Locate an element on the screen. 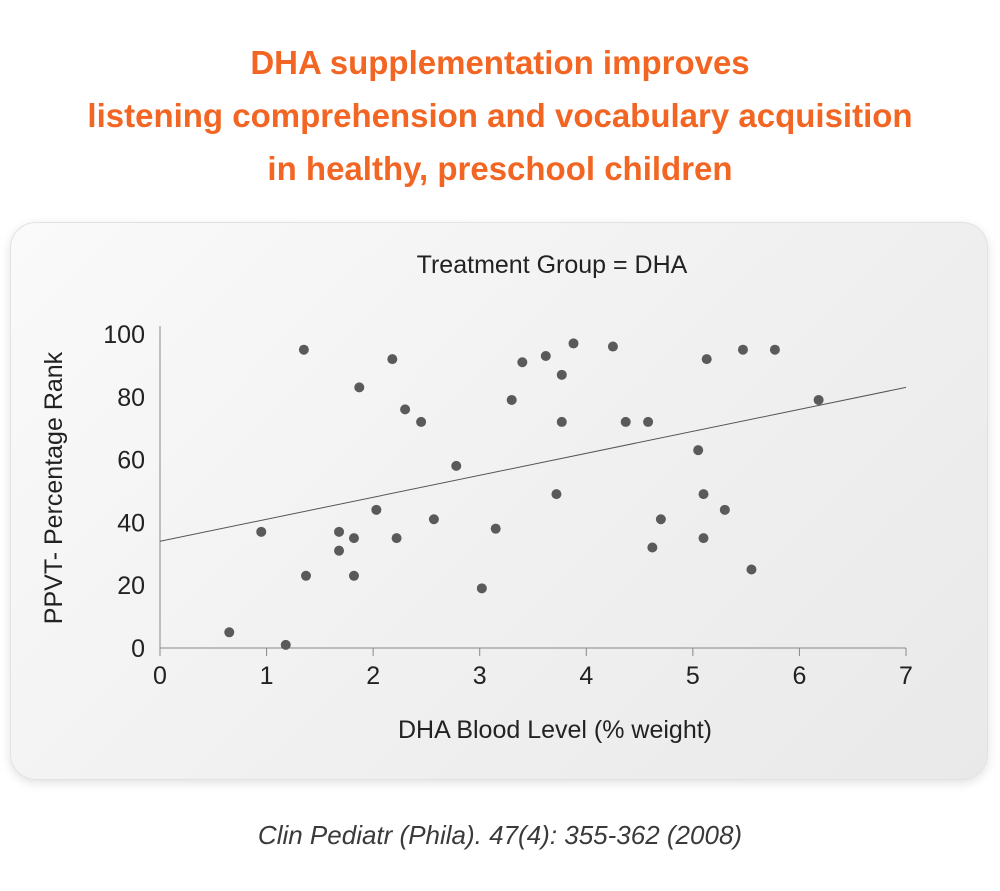 This screenshot has width=1000, height=891. x-tick-label: 1 is located at coordinates (267, 676).